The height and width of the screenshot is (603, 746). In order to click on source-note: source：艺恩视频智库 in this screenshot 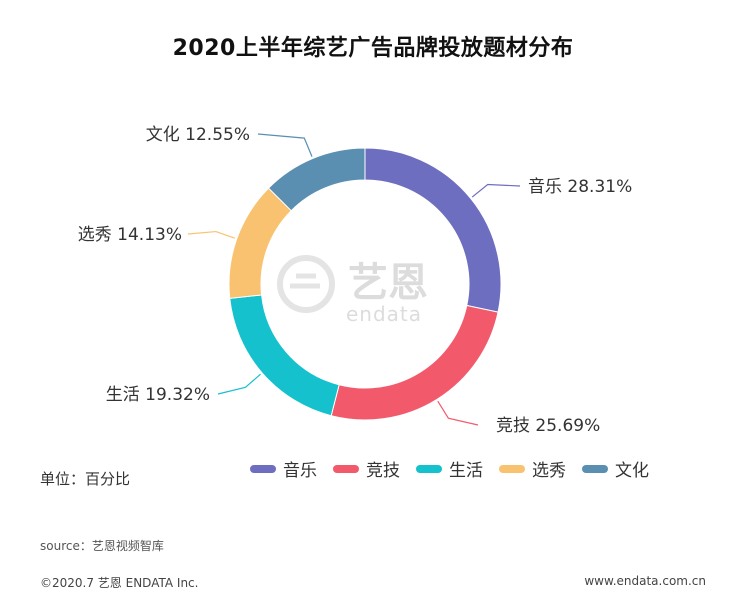, I will do `click(102, 546)`.